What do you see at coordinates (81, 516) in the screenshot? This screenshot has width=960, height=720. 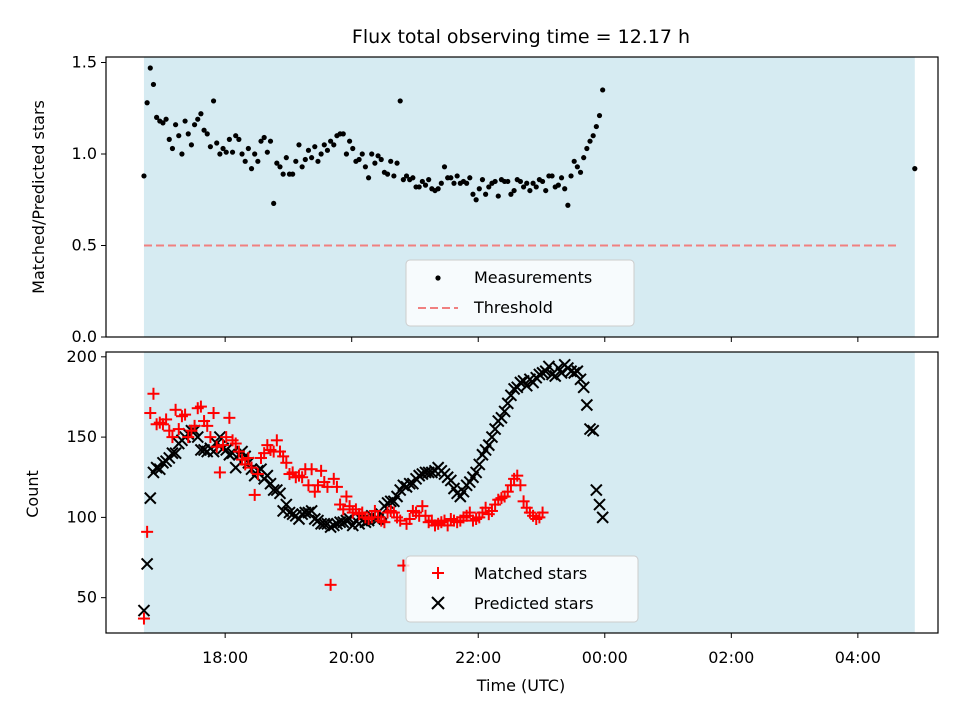 I see `bottom-y-tick-label: 100` at bounding box center [81, 516].